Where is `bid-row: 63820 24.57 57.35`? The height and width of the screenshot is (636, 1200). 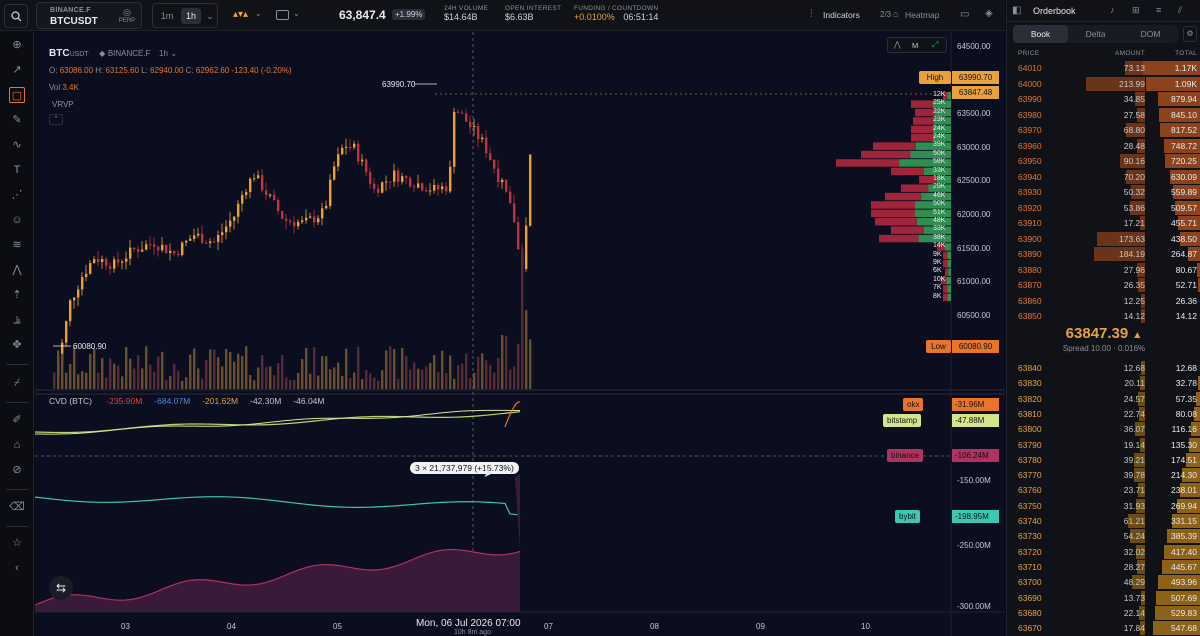
bid-row: 63820 24.57 57.35 is located at coordinates (1103, 399).